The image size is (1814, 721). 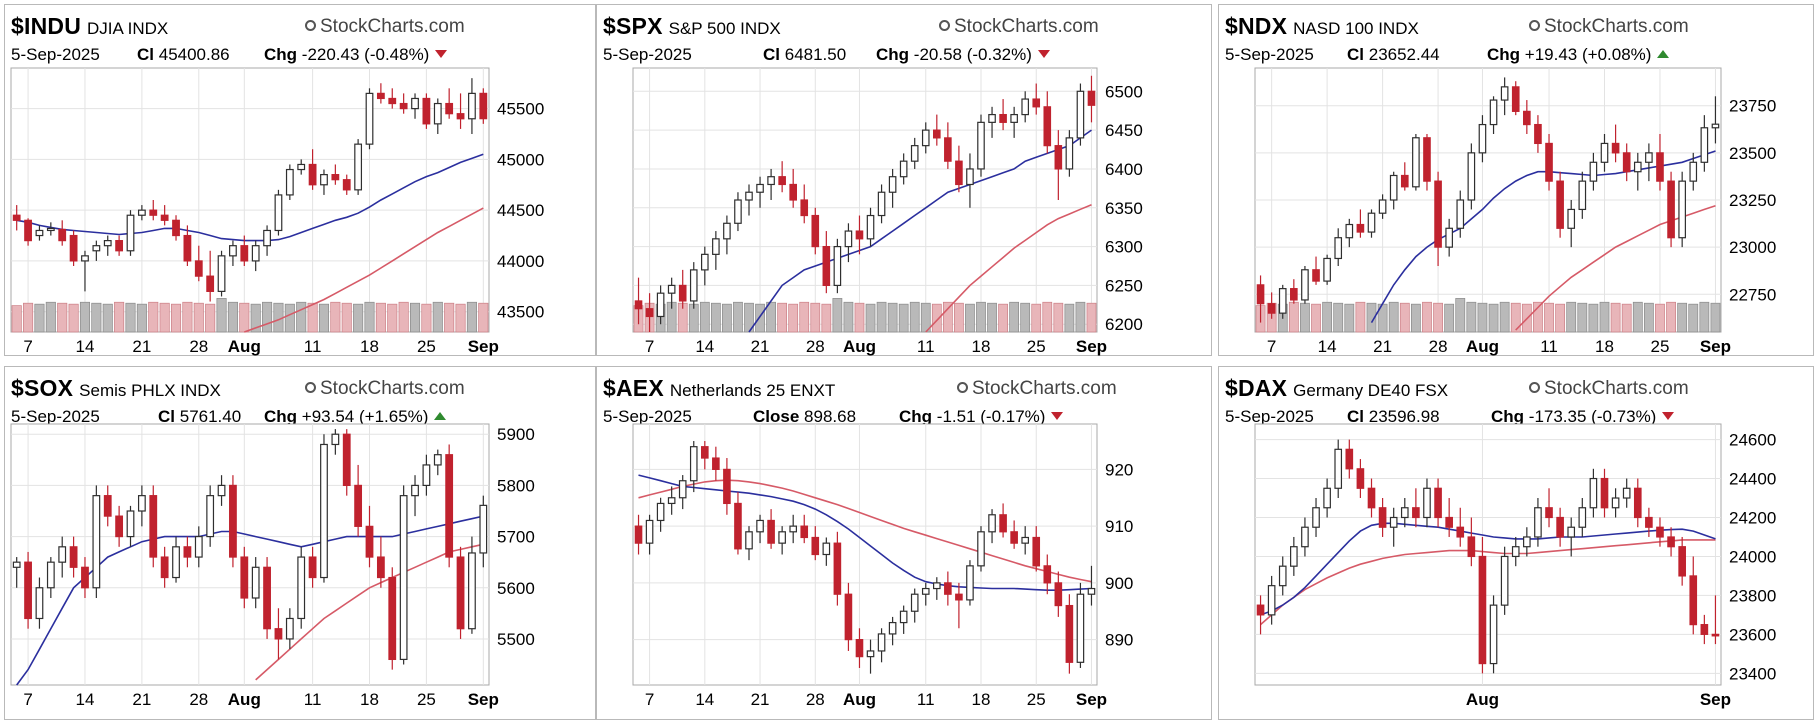 What do you see at coordinates (1715, 699) in the screenshot?
I see `x-tick-label: Sep` at bounding box center [1715, 699].